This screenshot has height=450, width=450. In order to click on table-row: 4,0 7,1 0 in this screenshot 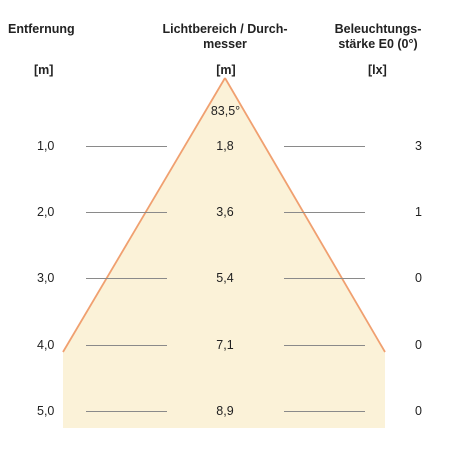, I will do `click(225, 346)`.